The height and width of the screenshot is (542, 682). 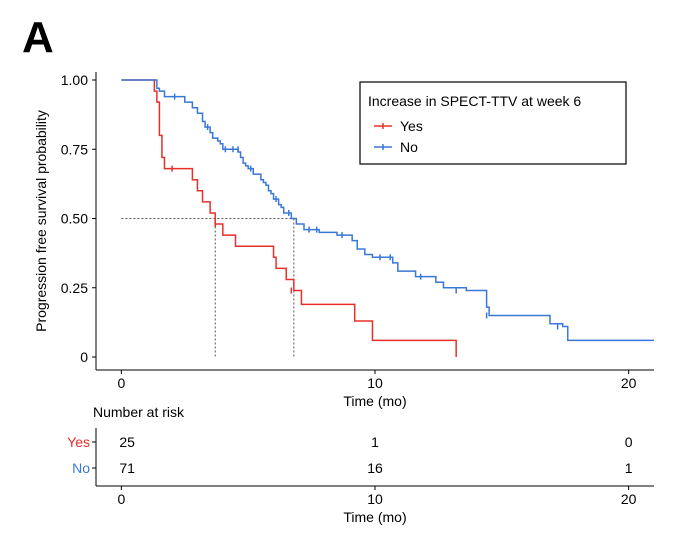 What do you see at coordinates (350, 455) in the screenshot?
I see `risk-table-rows: Yes 25 1 0 No 71 16 1` at bounding box center [350, 455].